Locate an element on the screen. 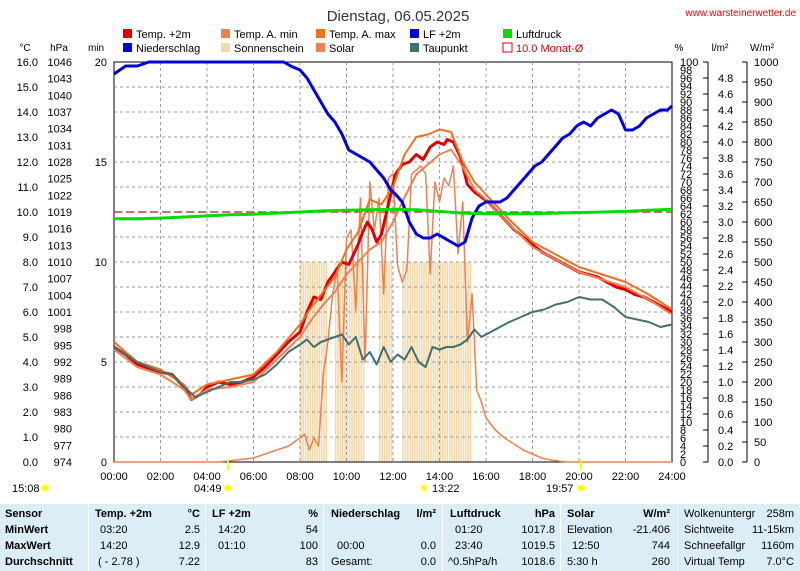 This screenshot has width=800, height=571. tick-label-hpa: 1022 is located at coordinates (60, 196).